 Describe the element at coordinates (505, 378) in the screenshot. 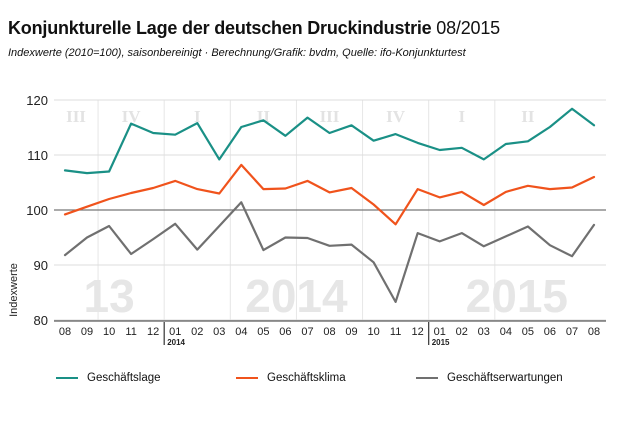

I see `legend-label-geschaeftserwartungen: Geschäftserwartungen` at that location.